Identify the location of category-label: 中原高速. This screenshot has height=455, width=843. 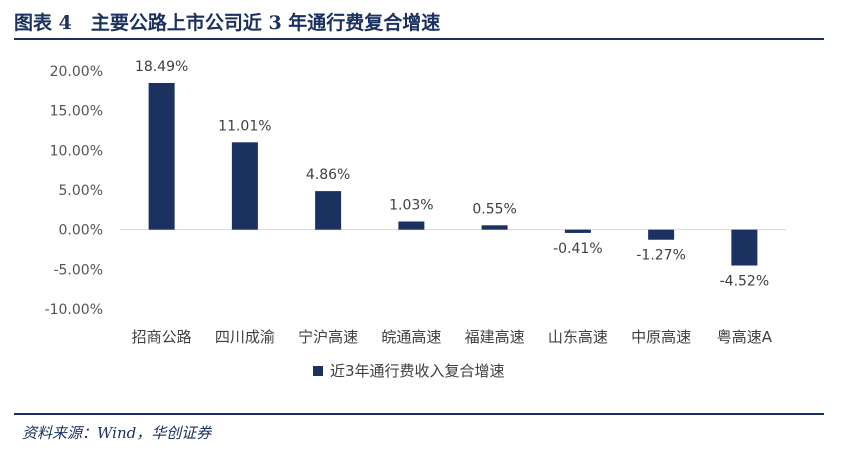
(661, 337).